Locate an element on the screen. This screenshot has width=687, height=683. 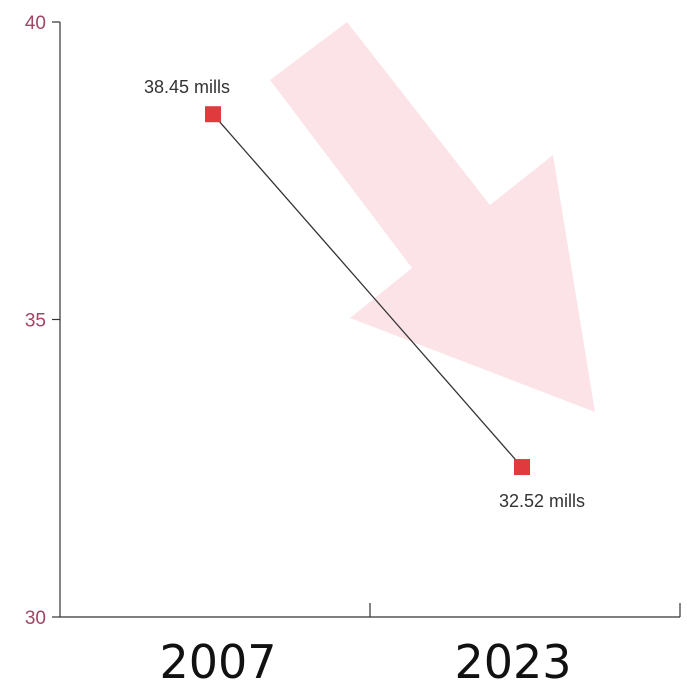
x-tick-label: 2007 is located at coordinates (217, 659).